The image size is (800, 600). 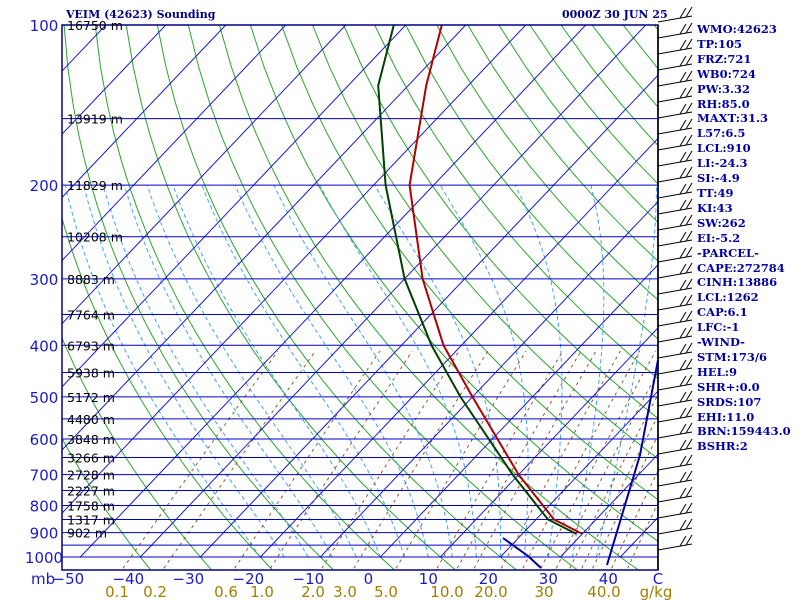 What do you see at coordinates (719, 237) in the screenshot?
I see `index-entry: EI:-5.2` at bounding box center [719, 237].